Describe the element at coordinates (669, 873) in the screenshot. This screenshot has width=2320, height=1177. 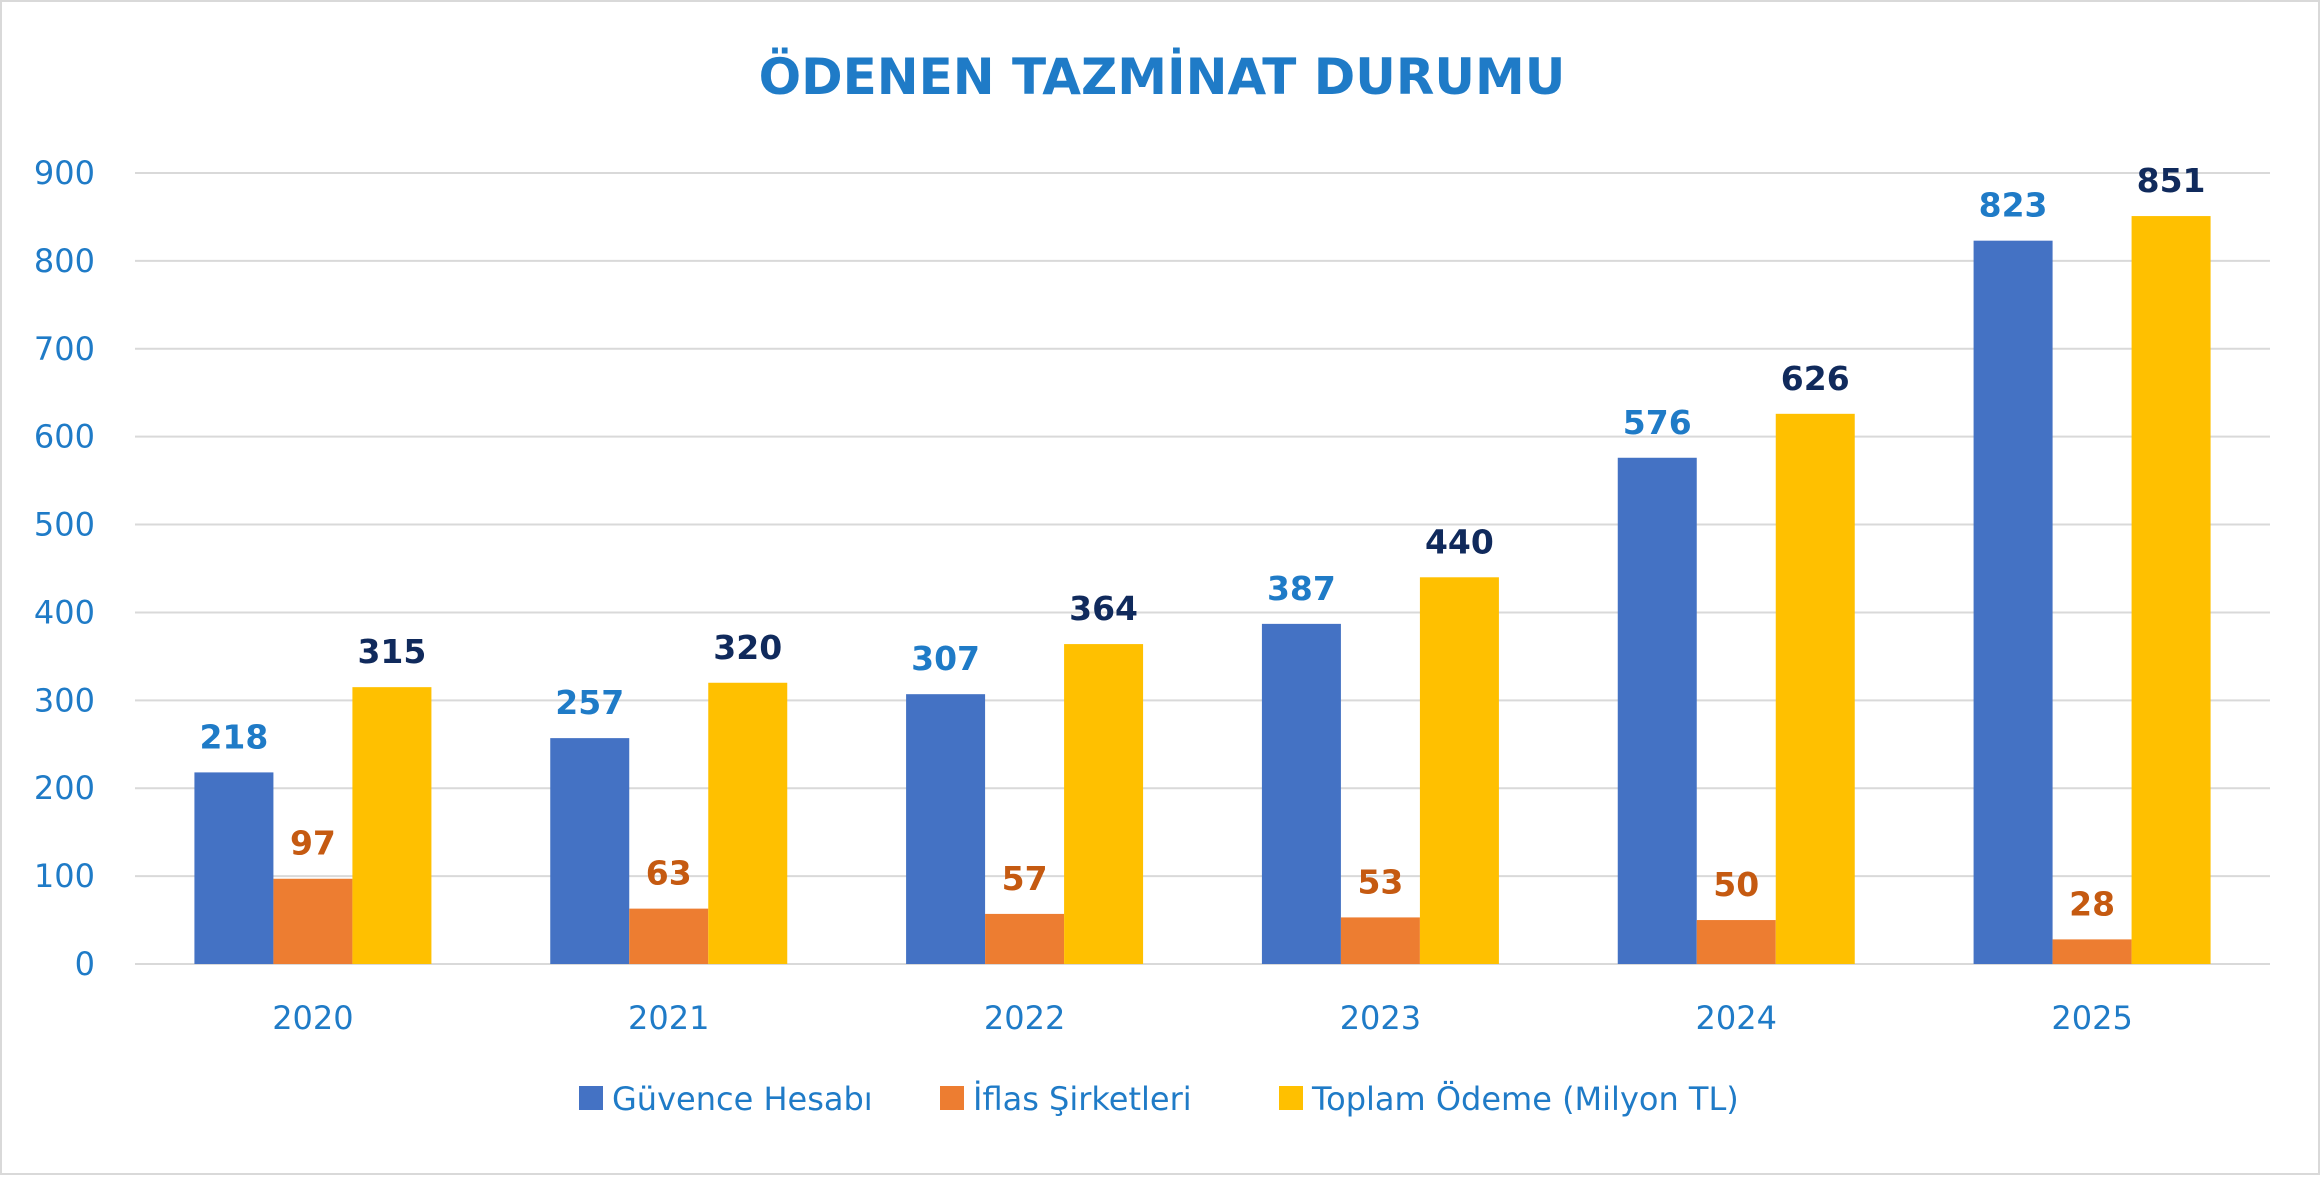
I see `data-label: 63` at that location.